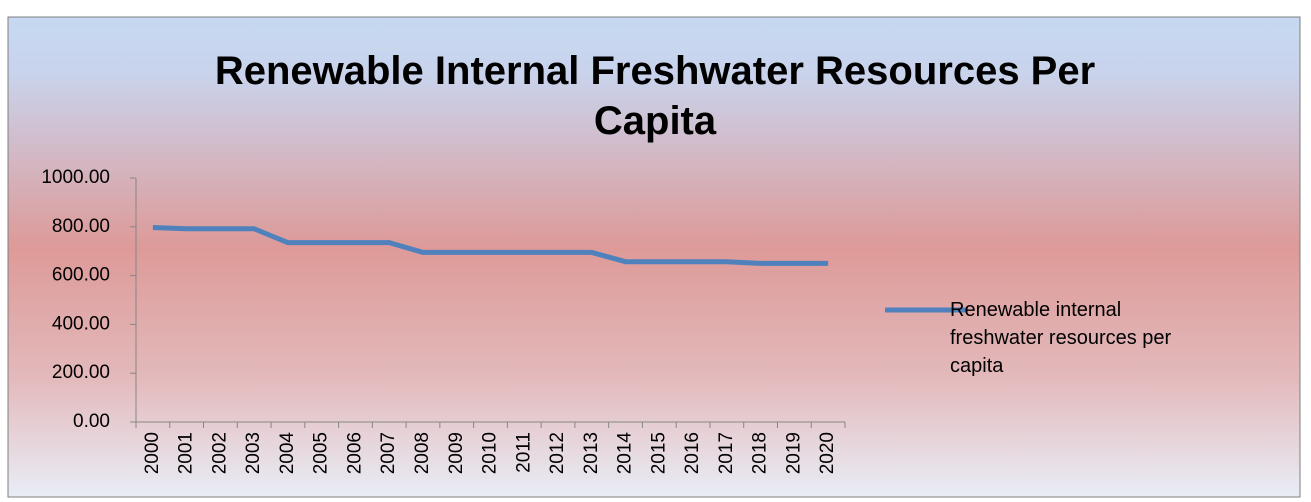  I want to click on x-tick-label: 2020, so click(827, 453).